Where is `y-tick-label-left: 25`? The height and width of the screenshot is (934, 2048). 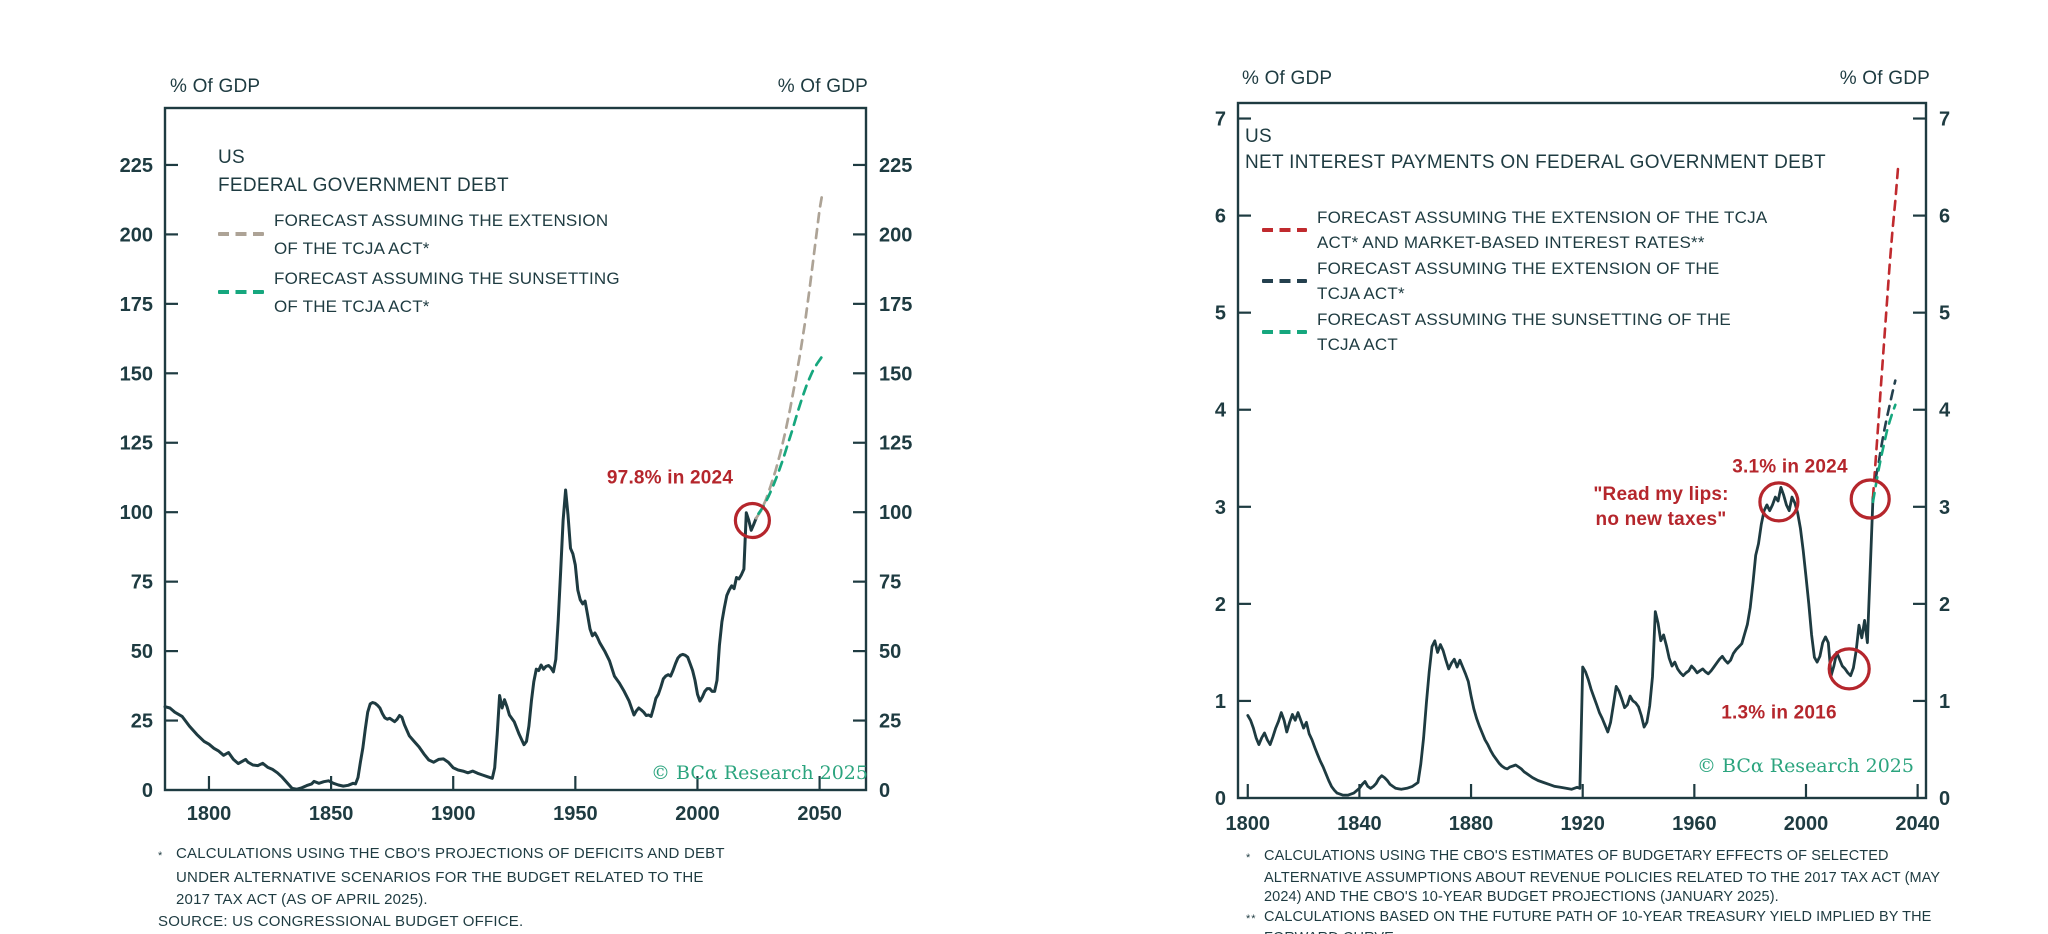
y-tick-label-left: 25 is located at coordinates (142, 722).